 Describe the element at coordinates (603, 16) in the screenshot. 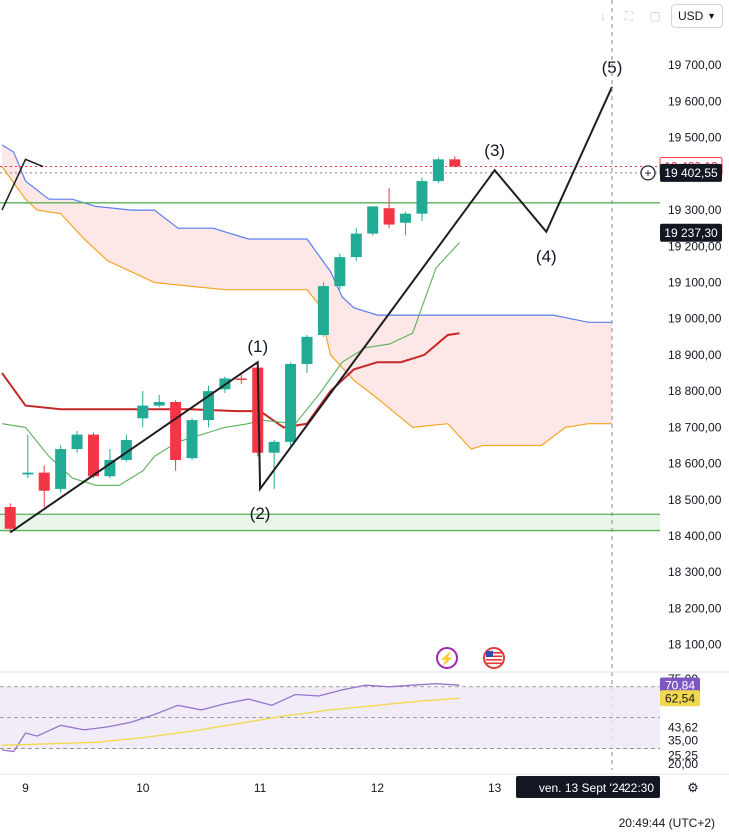

I see `arrow-down-icon: ↓` at that location.